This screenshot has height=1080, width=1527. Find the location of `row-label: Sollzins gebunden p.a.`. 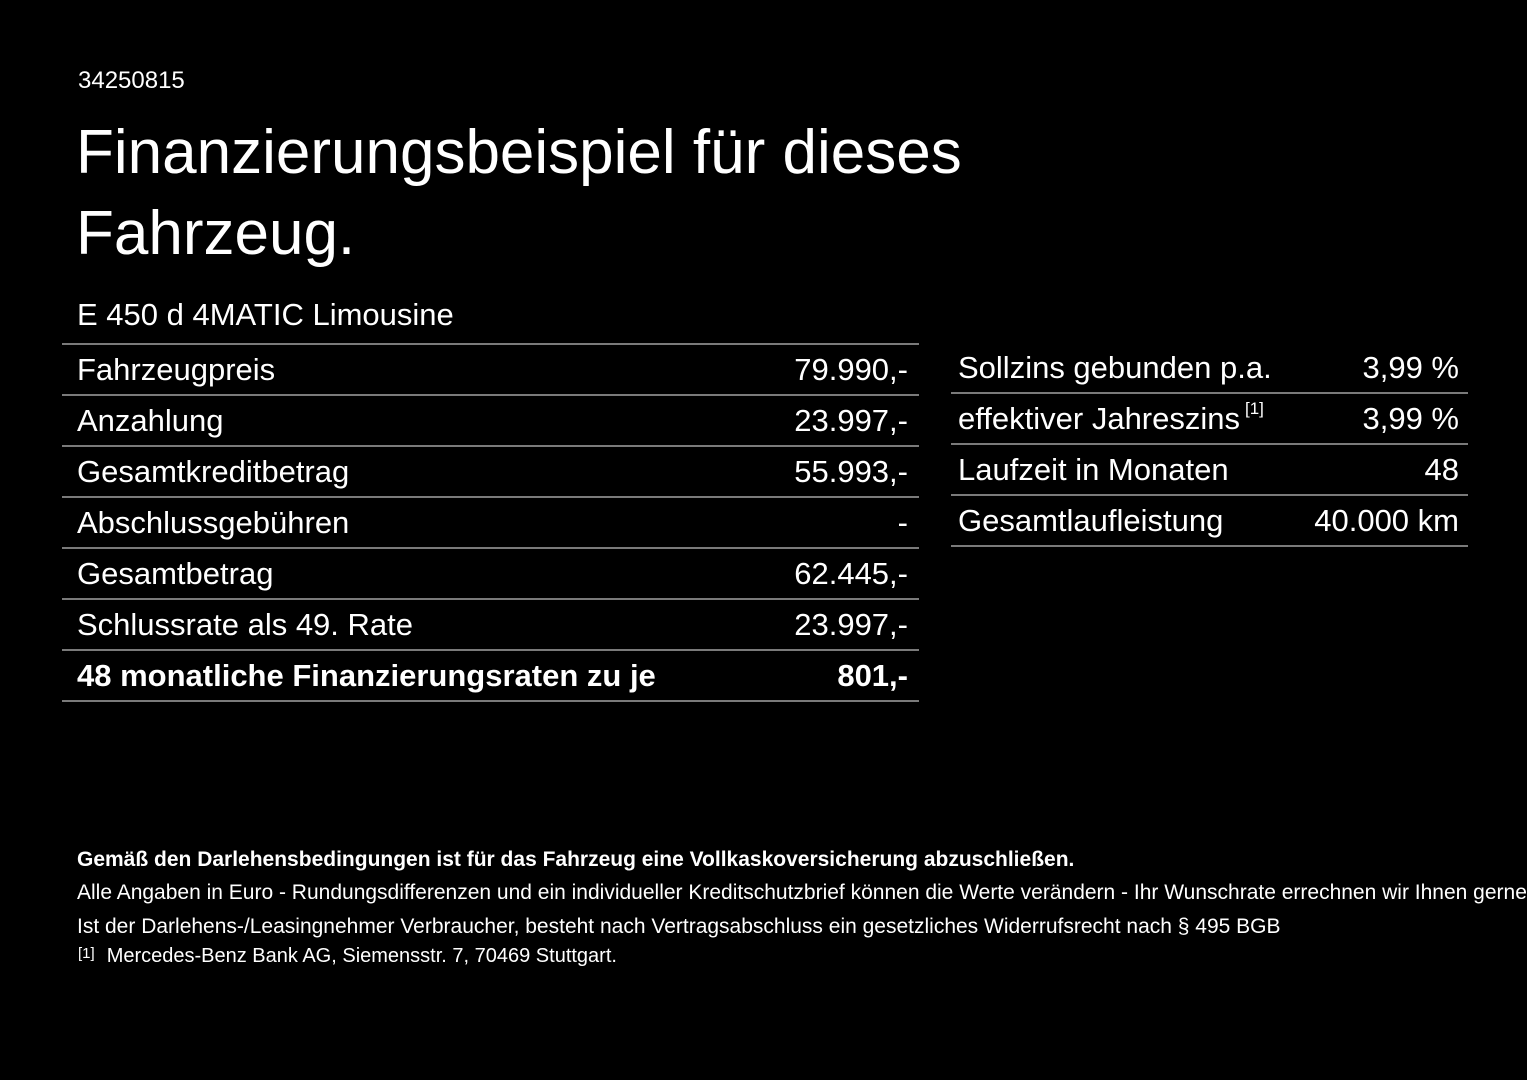

row-label: Sollzins gebunden p.a. is located at coordinates (1115, 367).